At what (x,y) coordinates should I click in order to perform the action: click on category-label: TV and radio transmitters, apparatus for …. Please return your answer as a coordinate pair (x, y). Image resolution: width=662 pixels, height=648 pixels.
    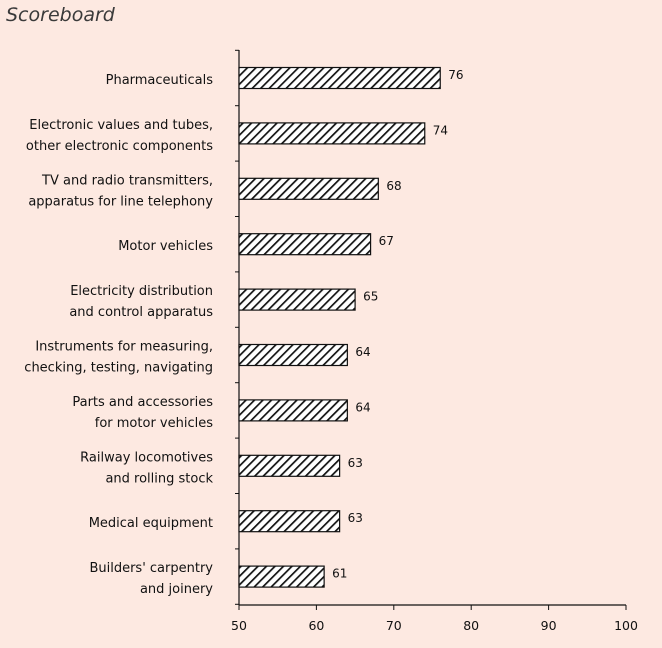
    Looking at the image, I should click on (120, 191).